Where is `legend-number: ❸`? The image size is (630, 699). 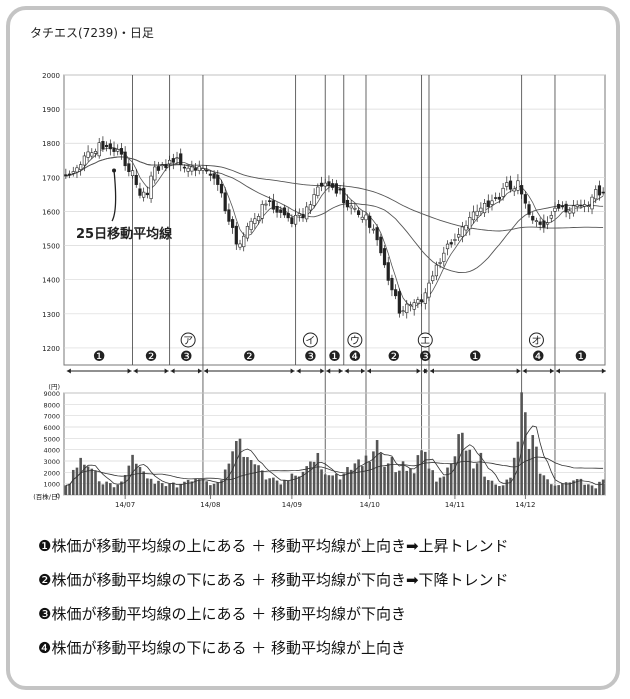
legend-number: ❸ is located at coordinates (45, 614).